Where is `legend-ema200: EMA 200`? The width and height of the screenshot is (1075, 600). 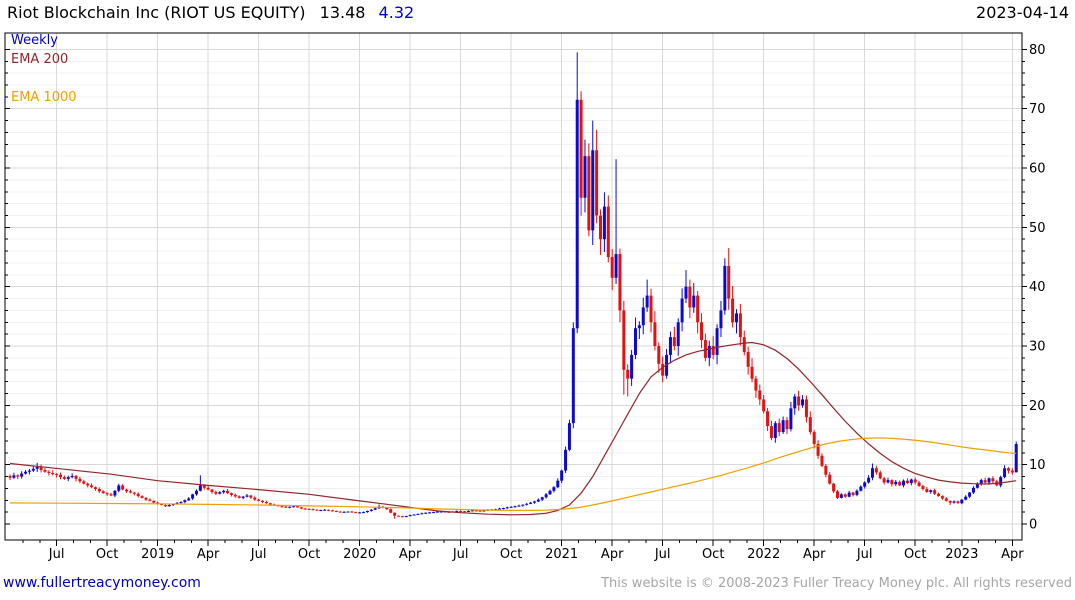
legend-ema200: EMA 200 is located at coordinates (40, 59).